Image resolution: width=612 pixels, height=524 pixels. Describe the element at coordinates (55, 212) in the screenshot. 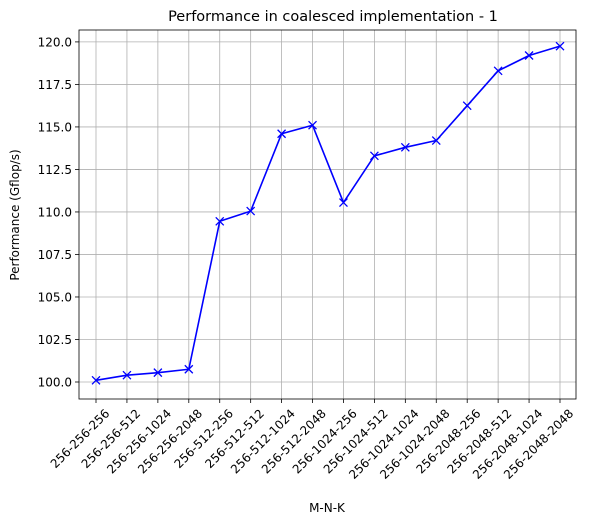

I see `y-tick-label: 110.0` at that location.